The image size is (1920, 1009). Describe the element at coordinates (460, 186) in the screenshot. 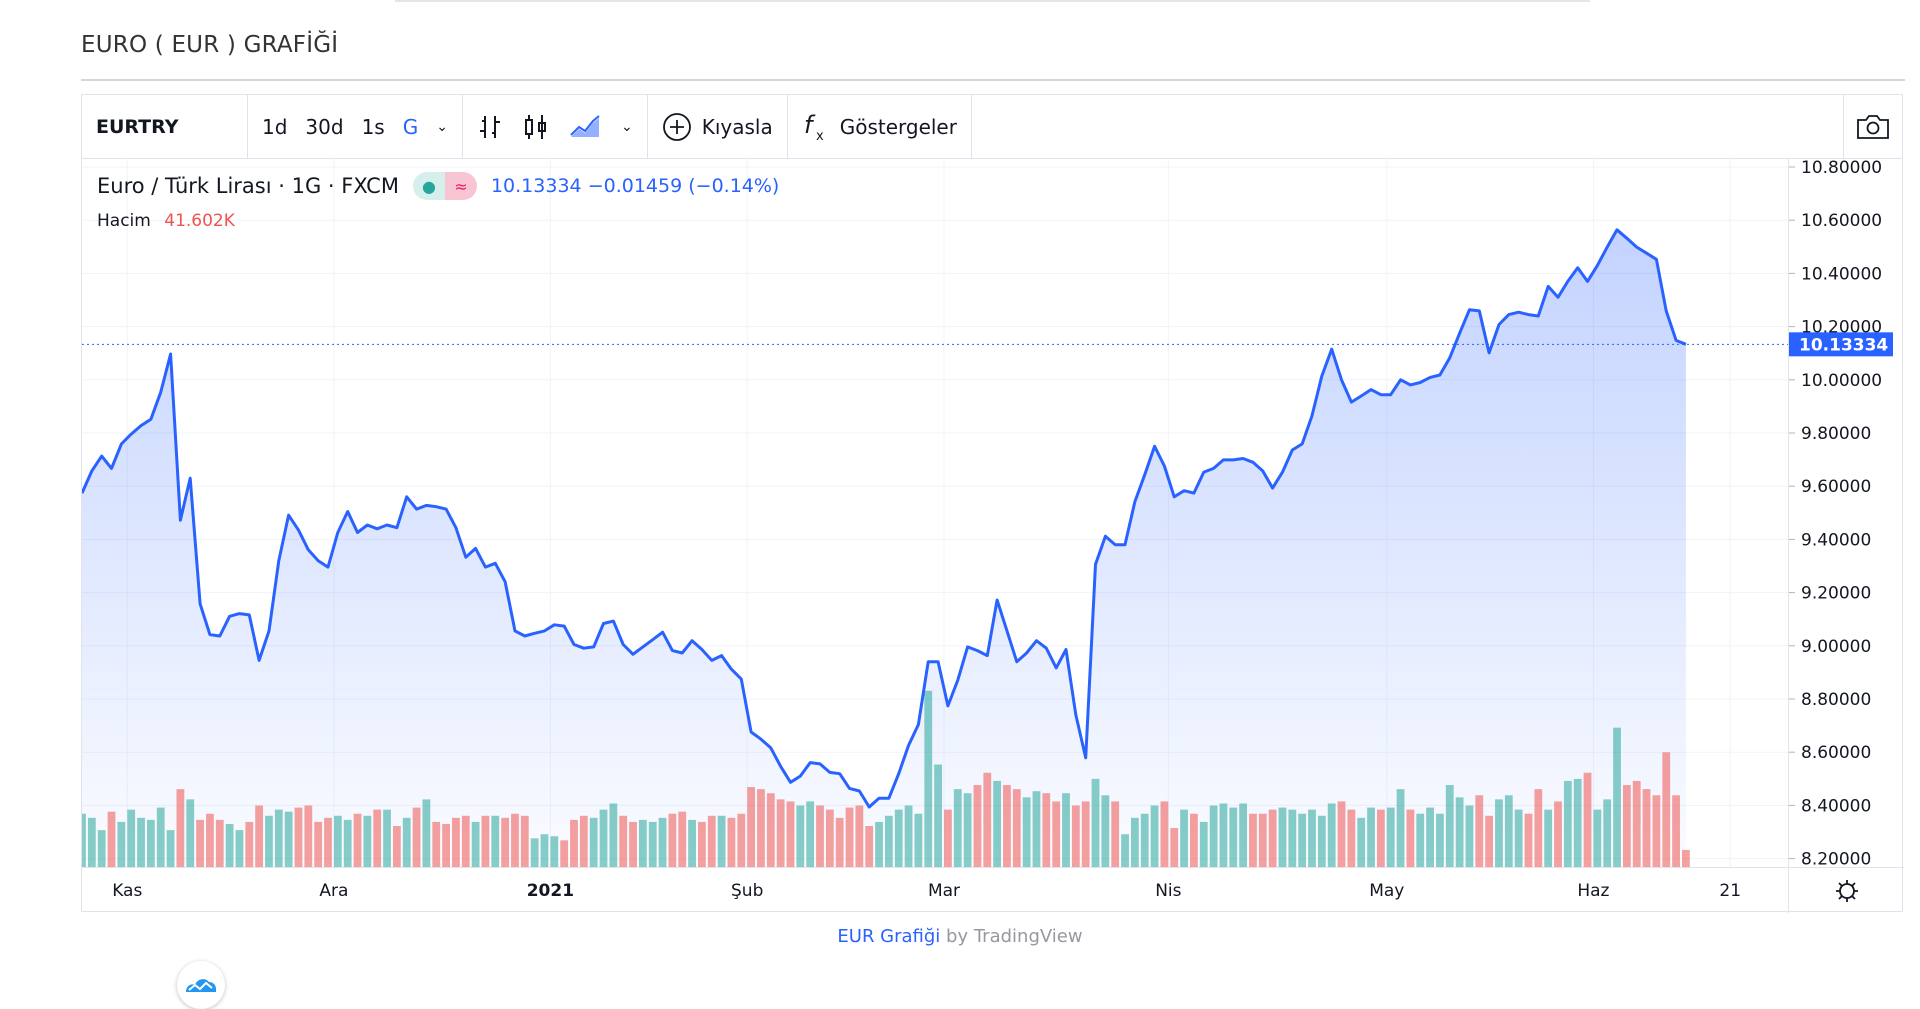

I see `approx-icon: ≈` at that location.